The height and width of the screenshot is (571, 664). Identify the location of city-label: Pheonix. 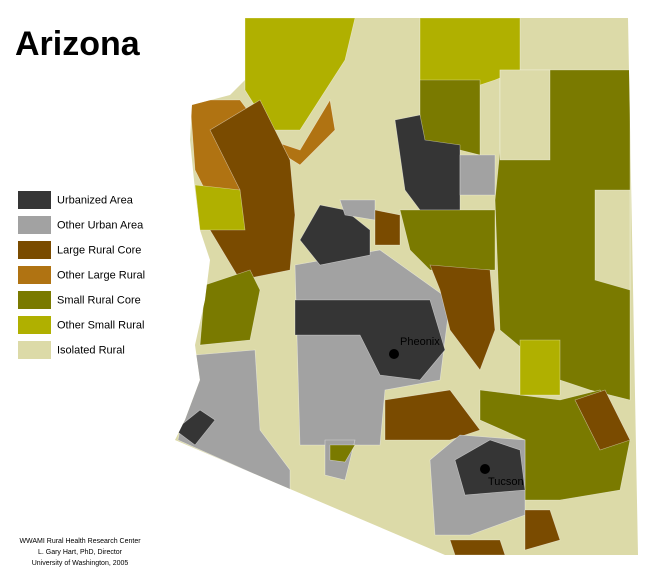
(420, 342).